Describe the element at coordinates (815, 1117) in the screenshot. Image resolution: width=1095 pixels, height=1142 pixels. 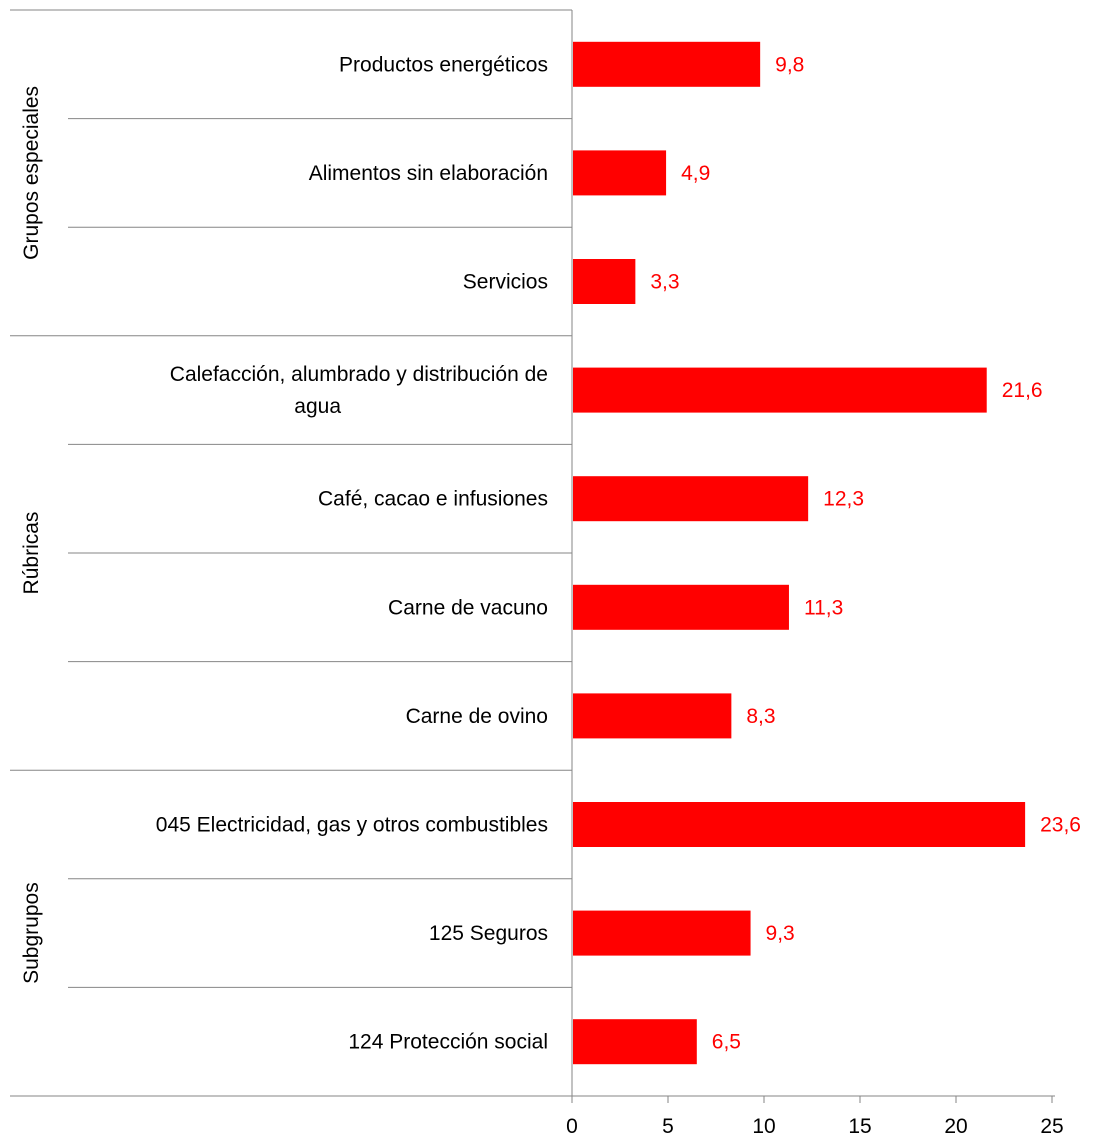
I see `x-axis: 0 5 10 15 20 25` at that location.